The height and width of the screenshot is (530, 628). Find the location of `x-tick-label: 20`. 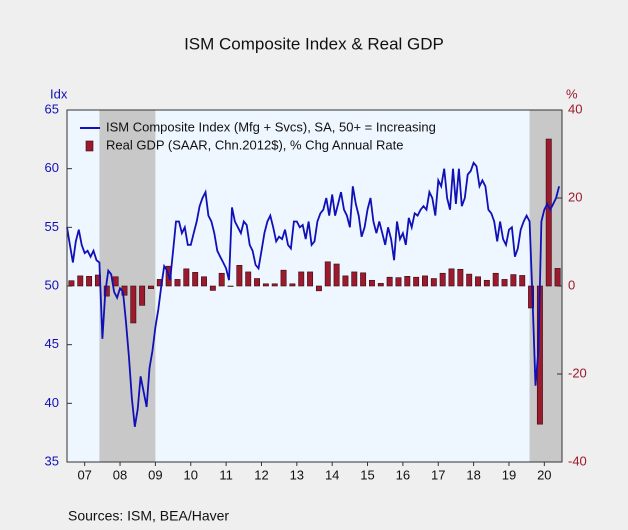

x-tick-label: 20 is located at coordinates (544, 474).